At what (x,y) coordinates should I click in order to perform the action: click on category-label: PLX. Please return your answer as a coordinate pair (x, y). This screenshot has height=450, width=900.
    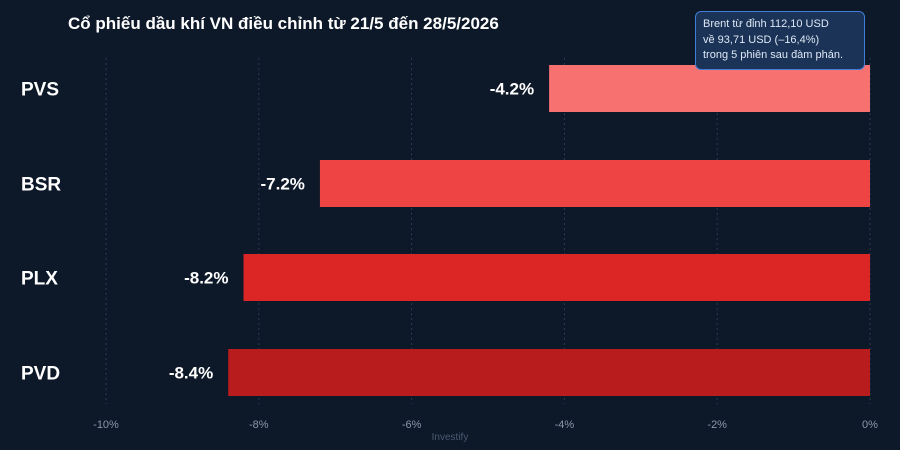
    Looking at the image, I should click on (39, 279).